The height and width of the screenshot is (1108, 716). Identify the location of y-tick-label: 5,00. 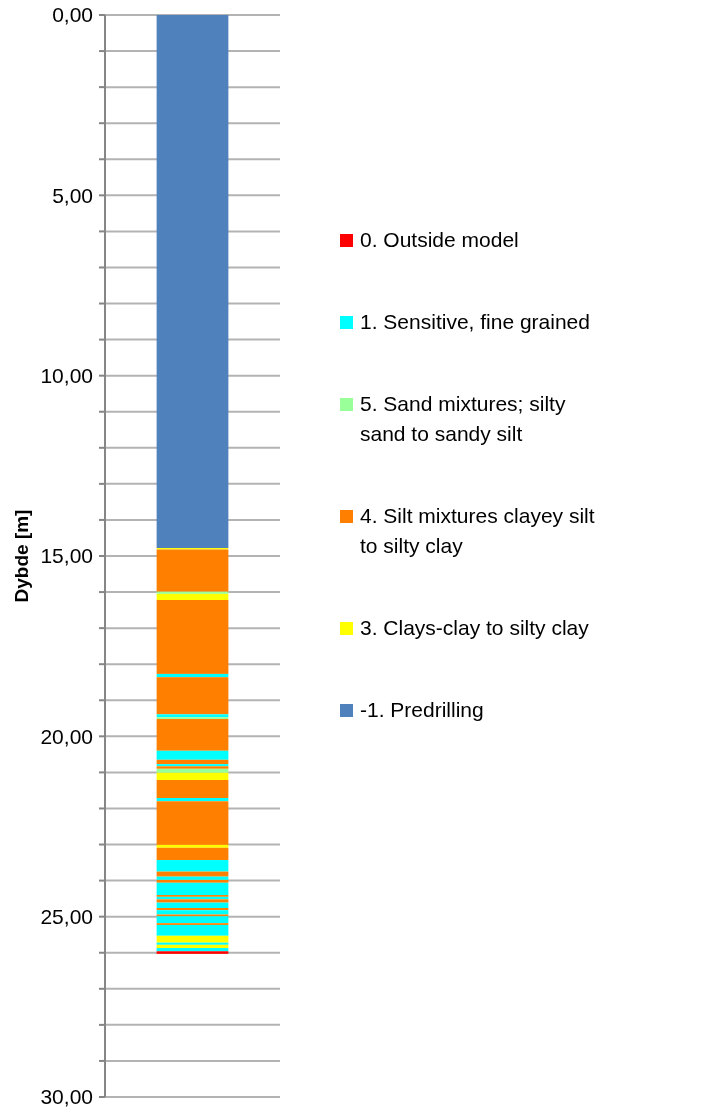
(72, 195).